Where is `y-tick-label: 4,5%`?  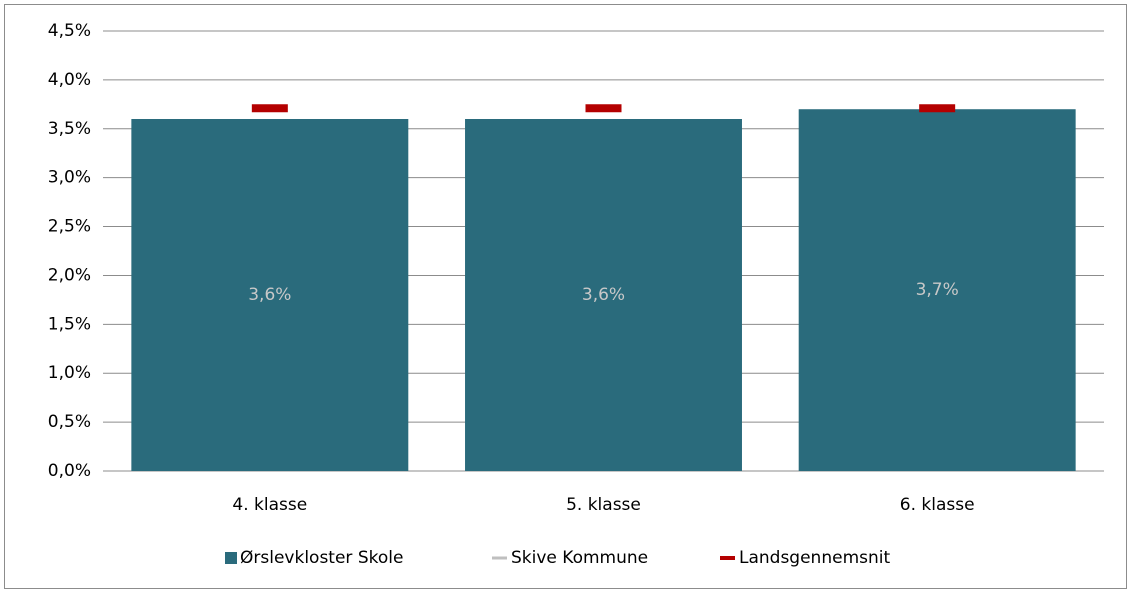
y-tick-label: 4,5% is located at coordinates (69, 31).